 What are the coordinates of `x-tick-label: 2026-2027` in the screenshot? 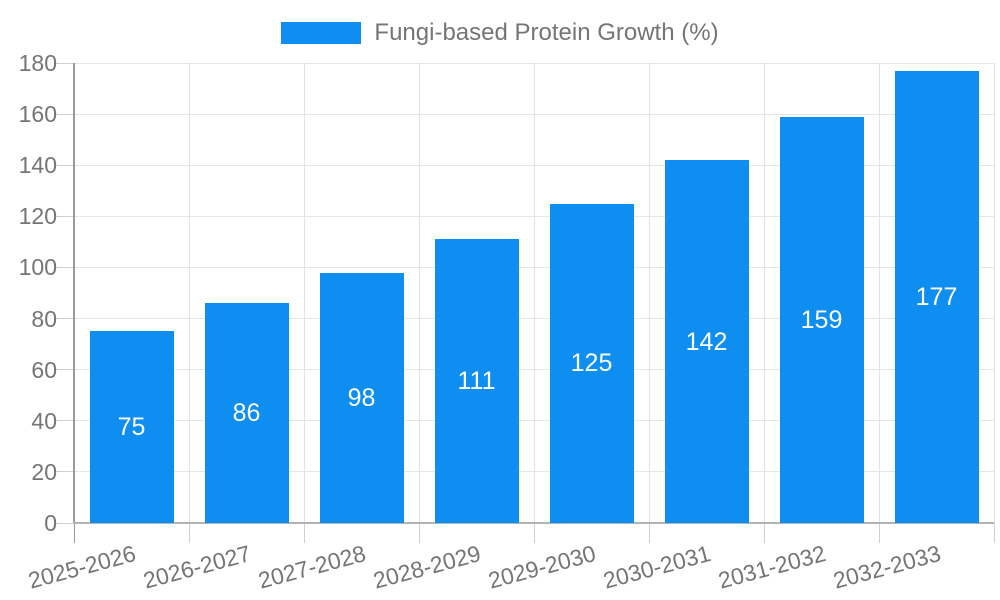 It's located at (196, 567).